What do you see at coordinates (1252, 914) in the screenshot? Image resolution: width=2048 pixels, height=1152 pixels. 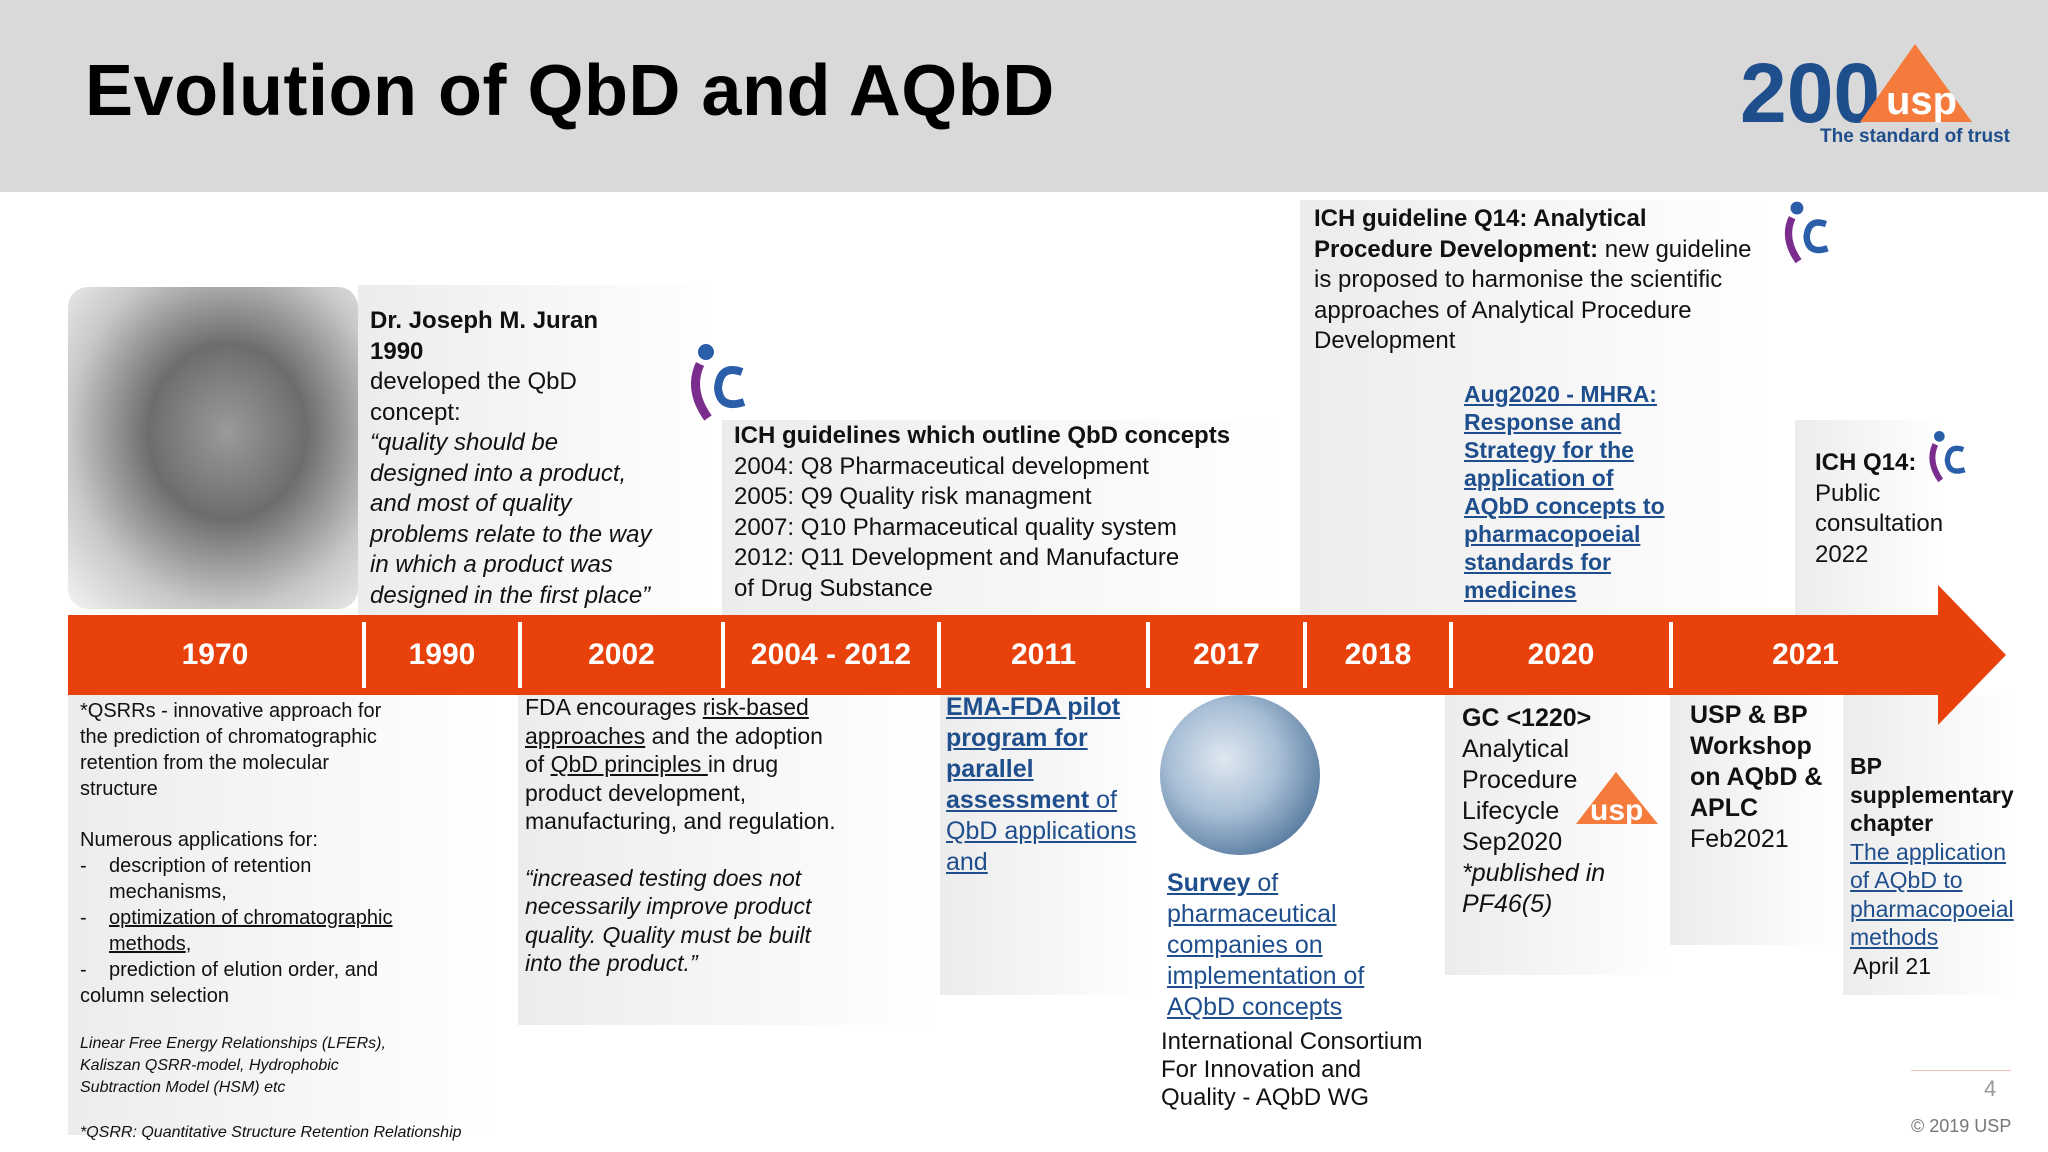 I see `survey-link-line: pharmaceutical` at bounding box center [1252, 914].